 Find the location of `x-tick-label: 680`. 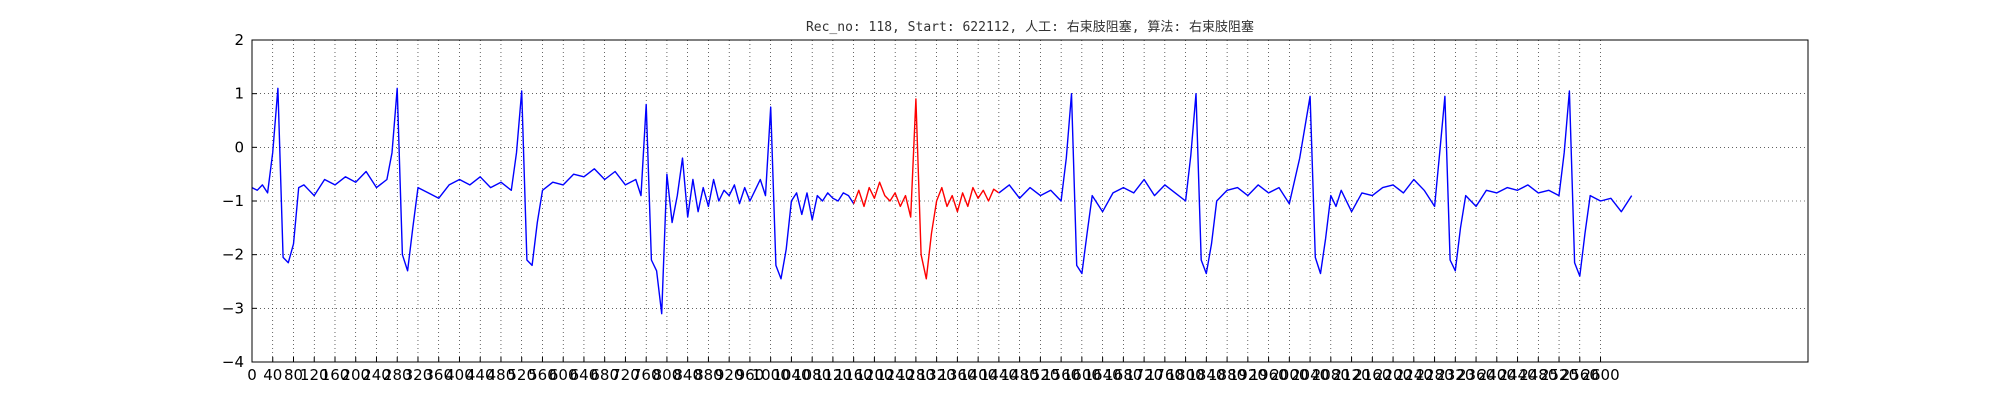

x-tick-label: 680 is located at coordinates (604, 375).